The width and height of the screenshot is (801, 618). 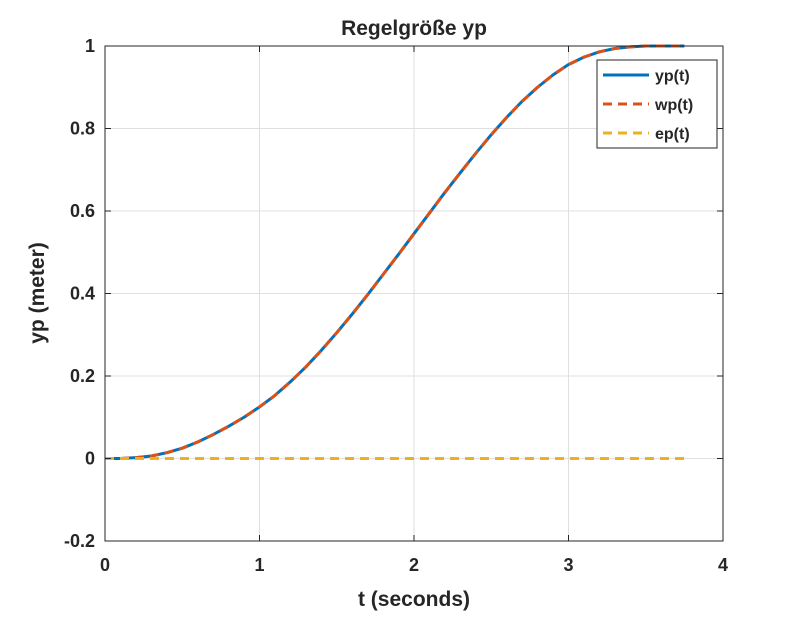 I want to click on y-tick-label: 0.8, so click(x=82, y=129).